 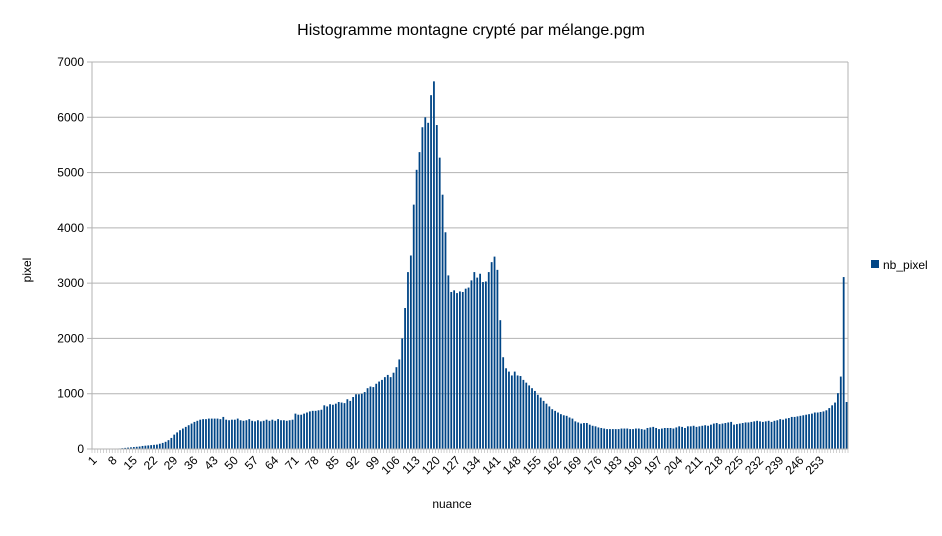 What do you see at coordinates (905, 265) in the screenshot?
I see `legend-label-nb-pixel: nb_pixel` at bounding box center [905, 265].